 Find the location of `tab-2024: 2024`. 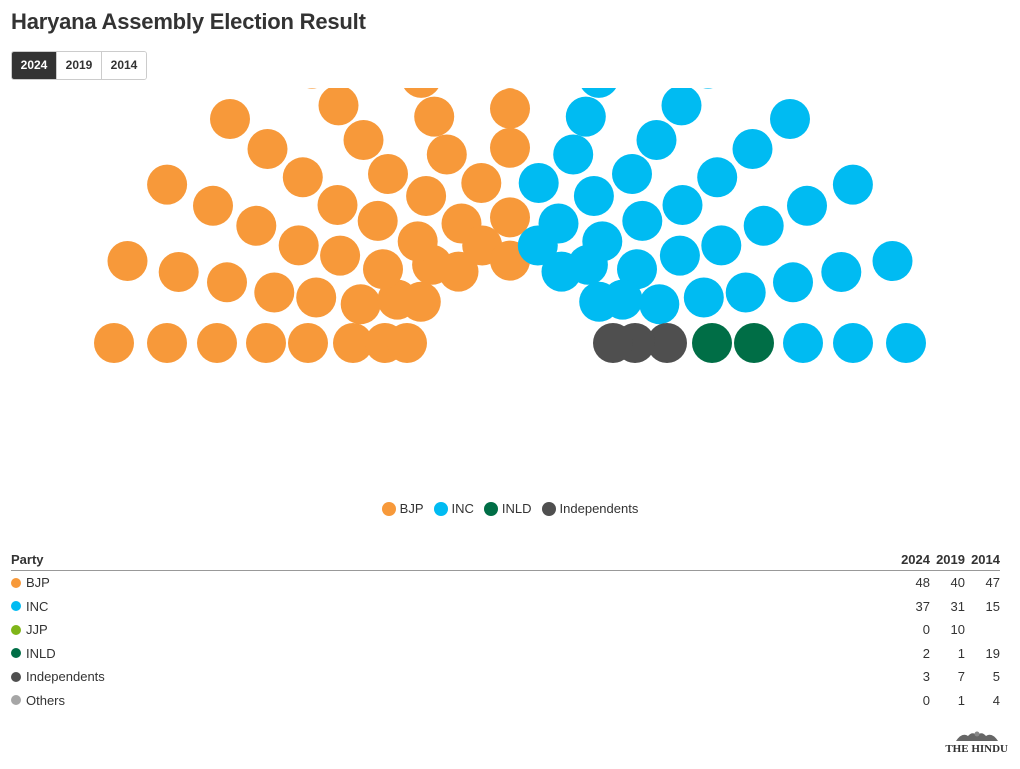

tab-2024: 2024 is located at coordinates (34, 65).